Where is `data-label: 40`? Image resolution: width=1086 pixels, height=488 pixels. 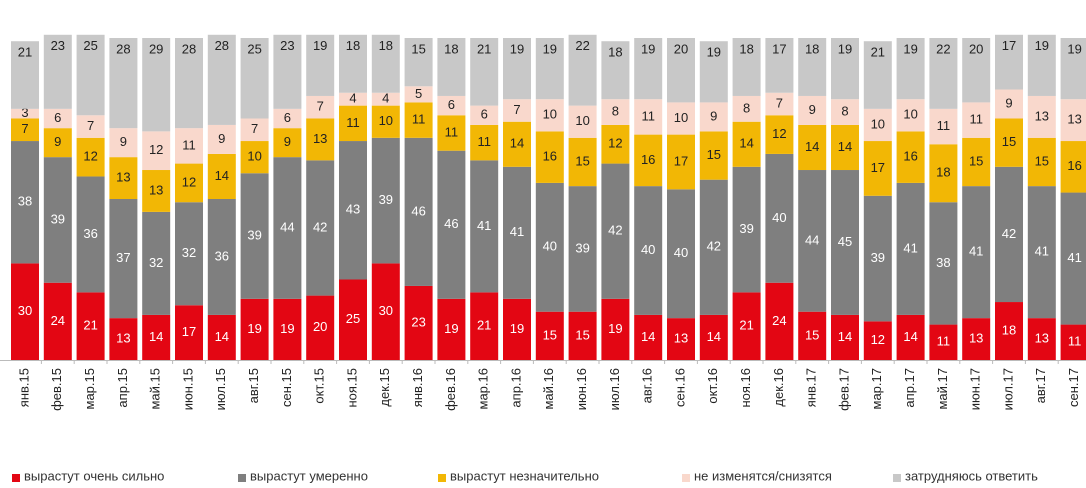 data-label: 40 is located at coordinates (681, 252).